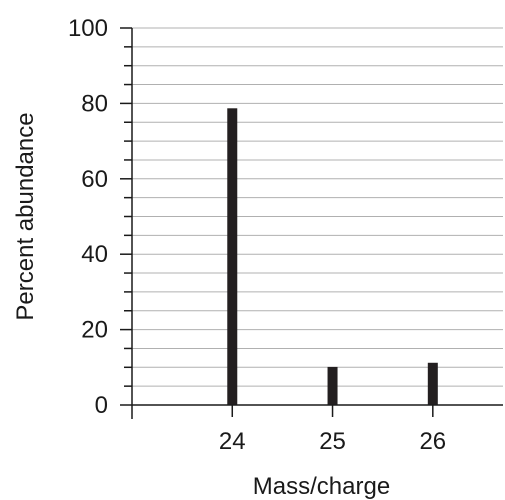 The height and width of the screenshot is (500, 505). I want to click on x-axis-ticks: 24 25 26, so click(332, 430).